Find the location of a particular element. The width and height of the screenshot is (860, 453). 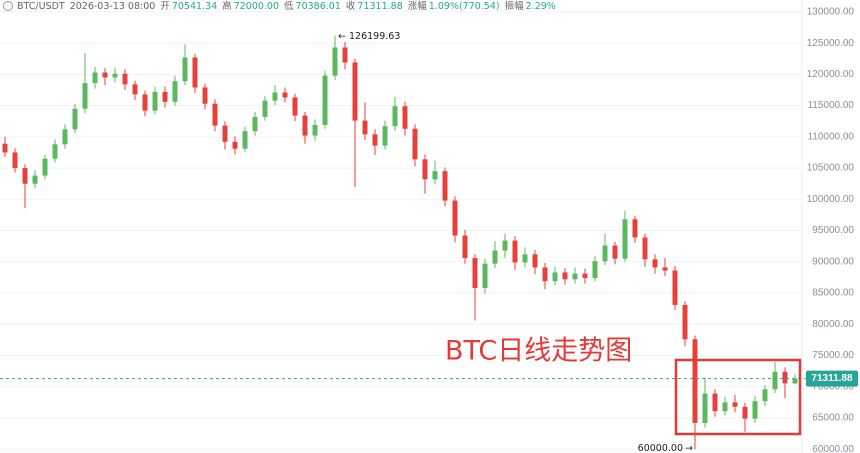

chart-title: BTC日线走势图 is located at coordinates (538, 351).